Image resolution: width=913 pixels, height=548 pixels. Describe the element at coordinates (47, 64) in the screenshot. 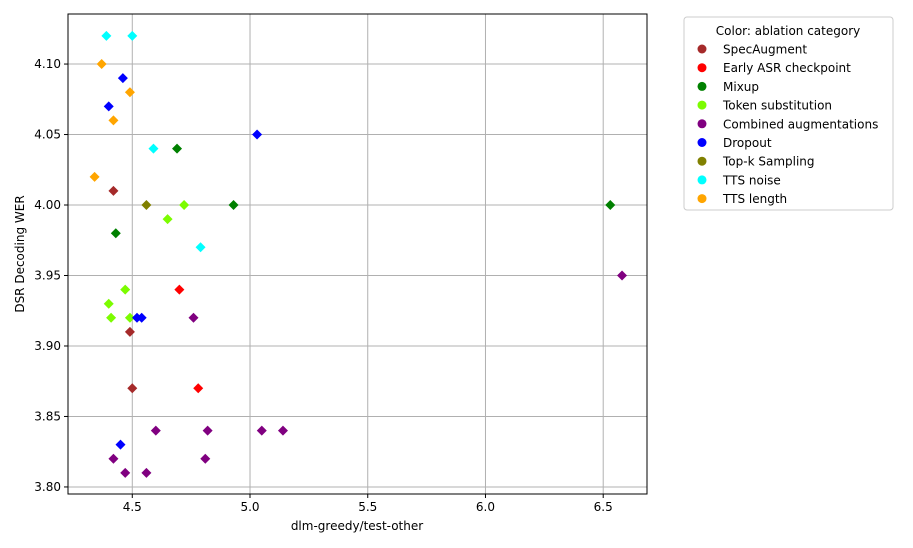

I see `y-tick-label: 4.10` at that location.